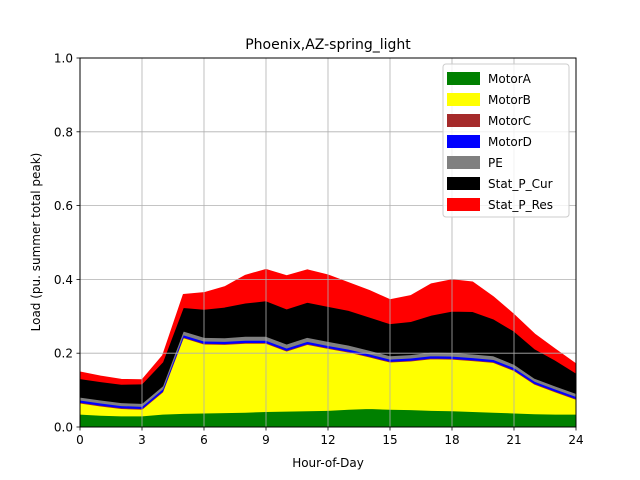 The width and height of the screenshot is (640, 480). Describe the element at coordinates (463, 183) in the screenshot. I see `legend-swatch-stat-p-cur` at that location.